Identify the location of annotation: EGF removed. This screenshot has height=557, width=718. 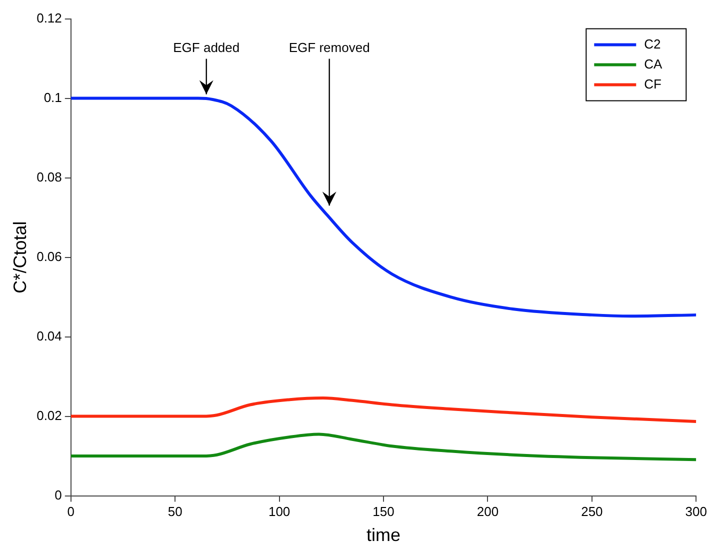
(329, 47).